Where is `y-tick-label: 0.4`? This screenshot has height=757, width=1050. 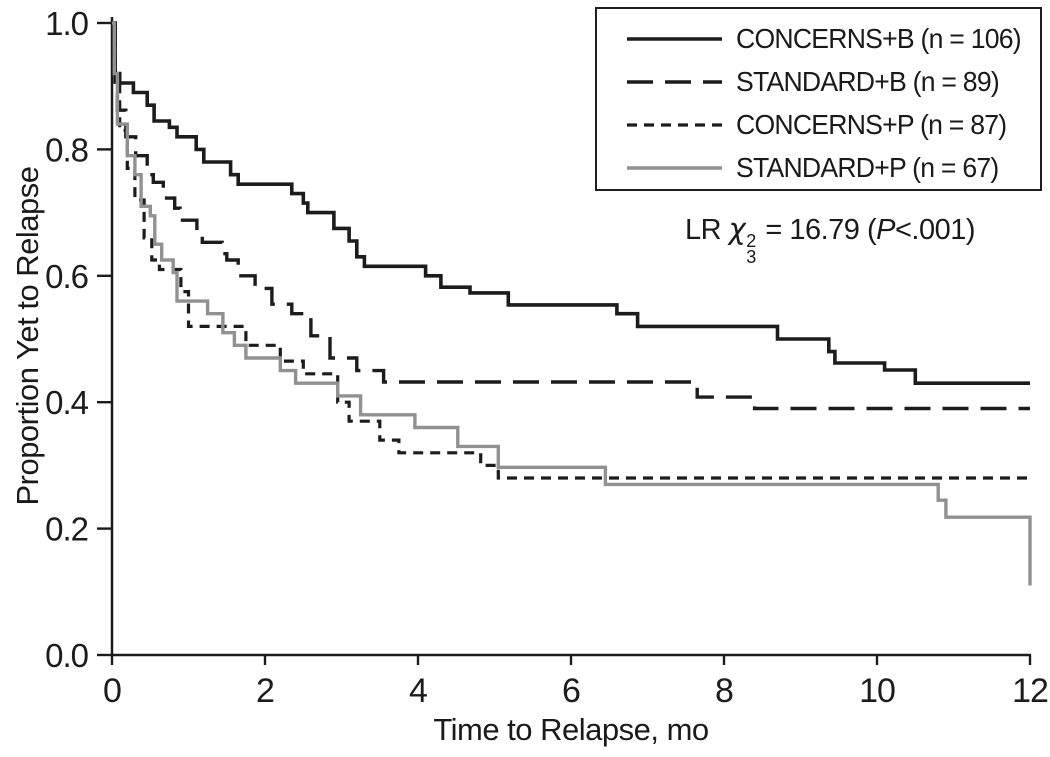 y-tick-label: 0.4 is located at coordinates (67, 402).